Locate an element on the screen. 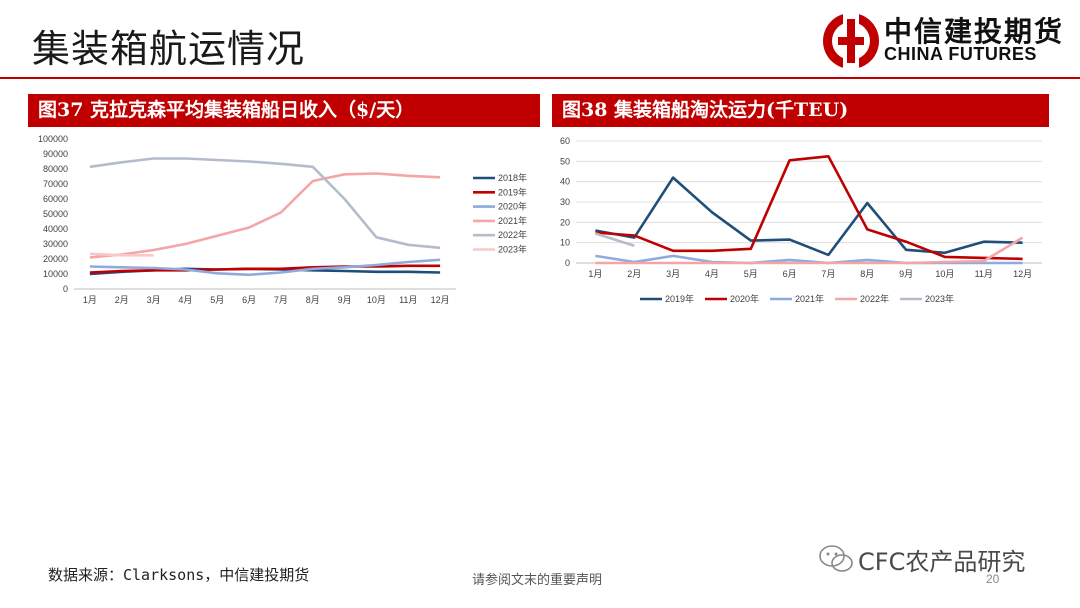  data-source-note: 数据来源：Clarksons，中信建投期货 is located at coordinates (179, 575).